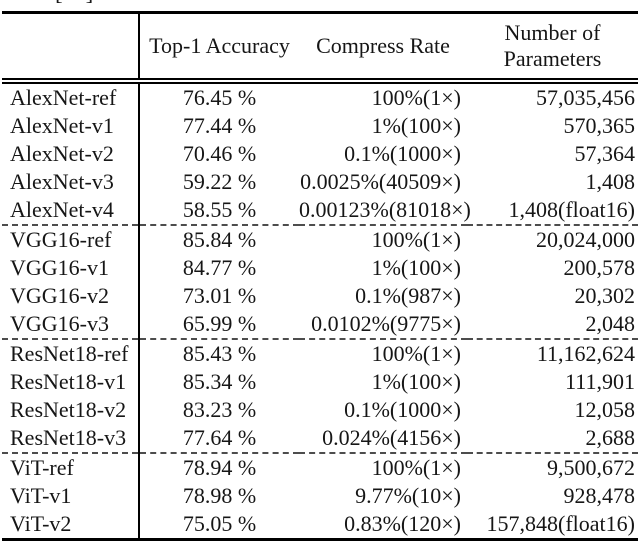 Image resolution: width=640 pixels, height=550 pixels. Describe the element at coordinates (71, 48) in the screenshot. I see `header-cell-model` at that location.